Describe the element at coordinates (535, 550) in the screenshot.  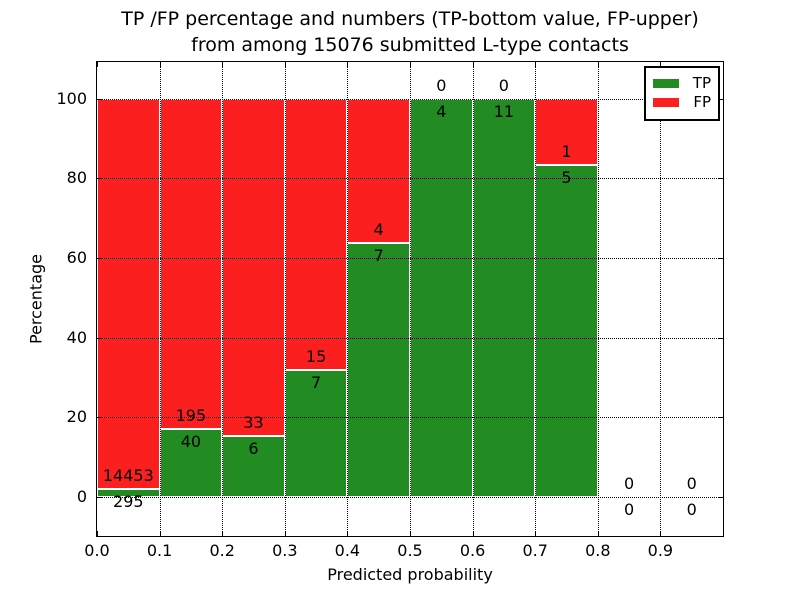
I see `x-tick-label: 0.7` at that location.